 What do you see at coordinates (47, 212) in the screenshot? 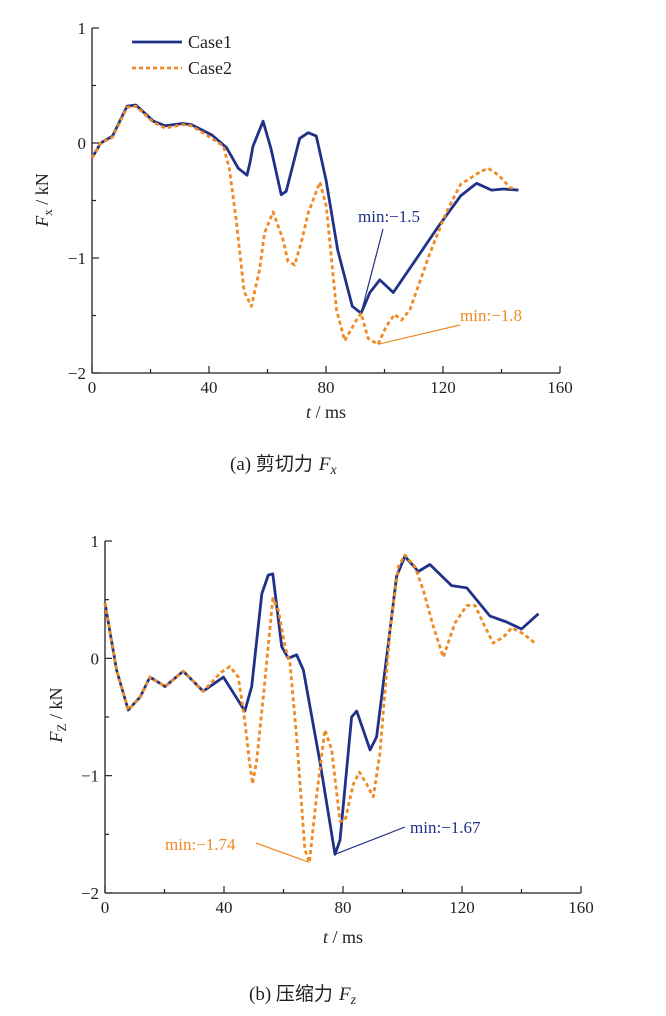
I see `y-axis-subscript: x` at bounding box center [47, 212].